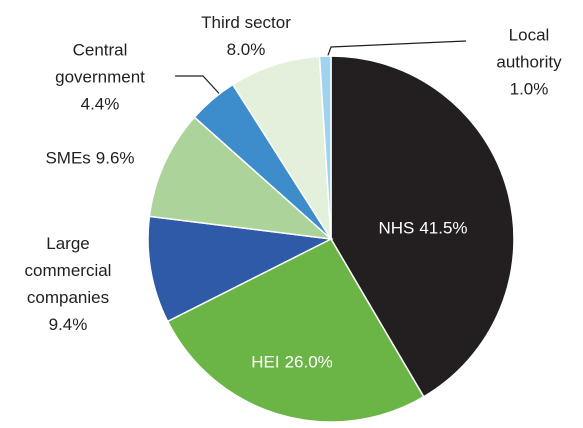 The image size is (583, 428). I want to click on slice-label: NHS 41.5%, so click(423, 228).